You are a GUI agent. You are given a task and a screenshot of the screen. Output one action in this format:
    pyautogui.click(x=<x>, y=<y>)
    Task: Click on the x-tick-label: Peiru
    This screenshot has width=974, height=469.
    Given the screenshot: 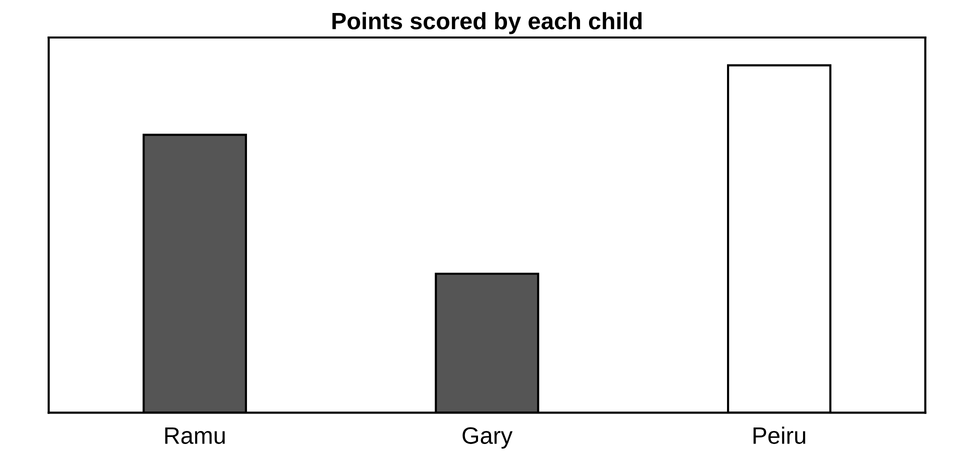 What is the action you would take?
    pyautogui.click(x=780, y=435)
    